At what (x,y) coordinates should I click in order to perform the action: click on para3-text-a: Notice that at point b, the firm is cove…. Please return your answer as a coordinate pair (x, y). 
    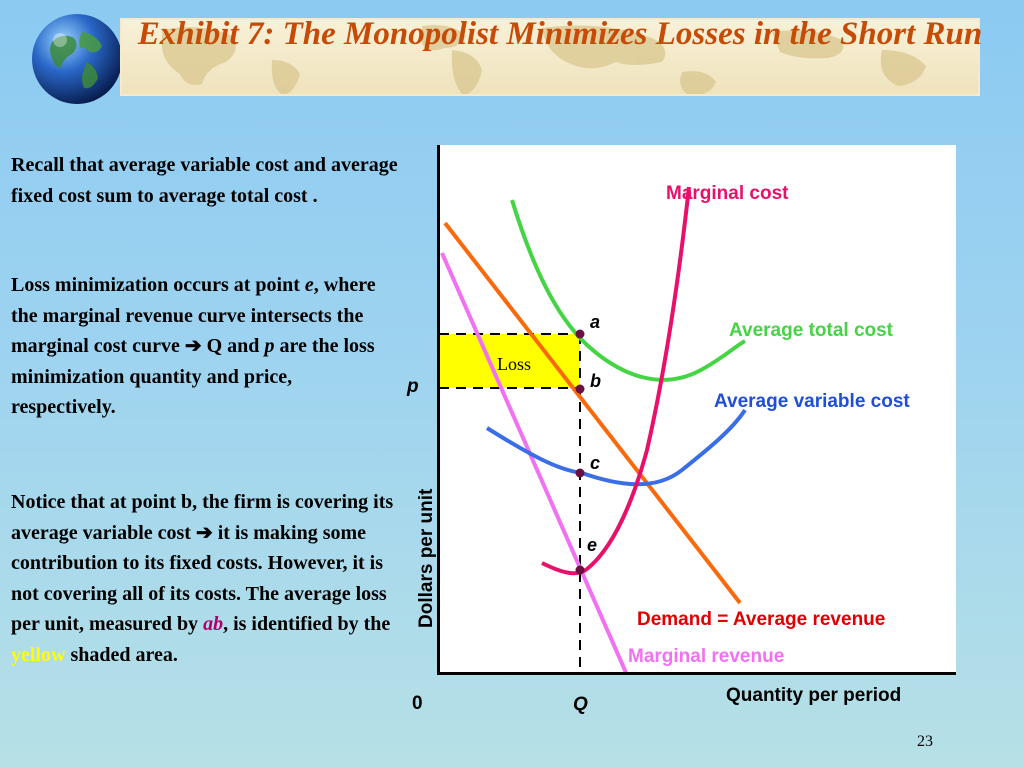
    Looking at the image, I should click on (202, 517).